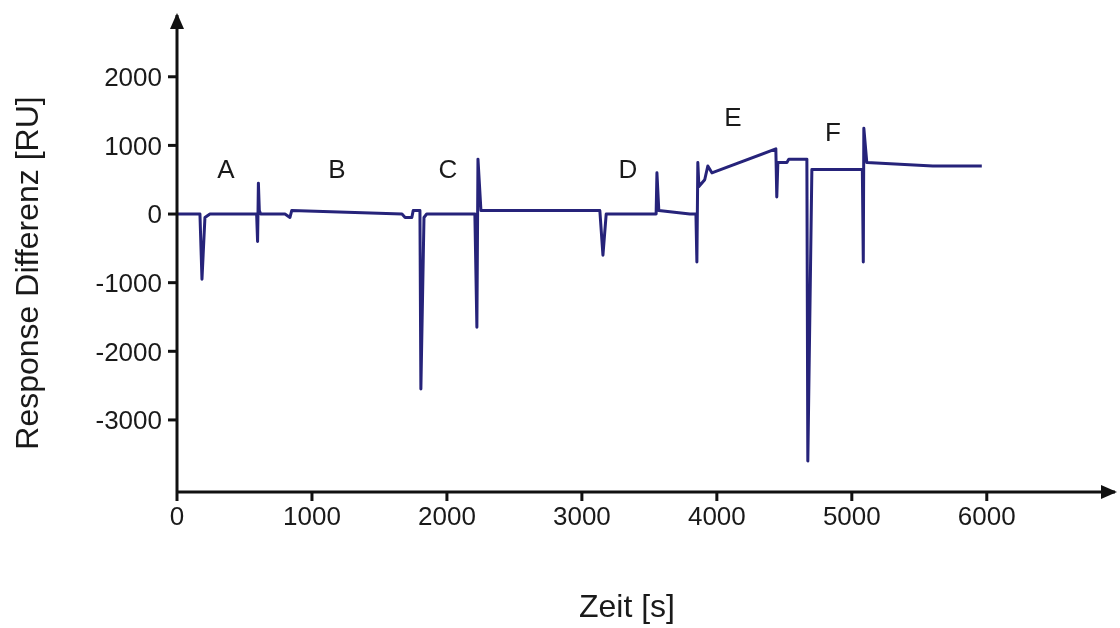  I want to click on y-tick-label: 1000, so click(133, 145).